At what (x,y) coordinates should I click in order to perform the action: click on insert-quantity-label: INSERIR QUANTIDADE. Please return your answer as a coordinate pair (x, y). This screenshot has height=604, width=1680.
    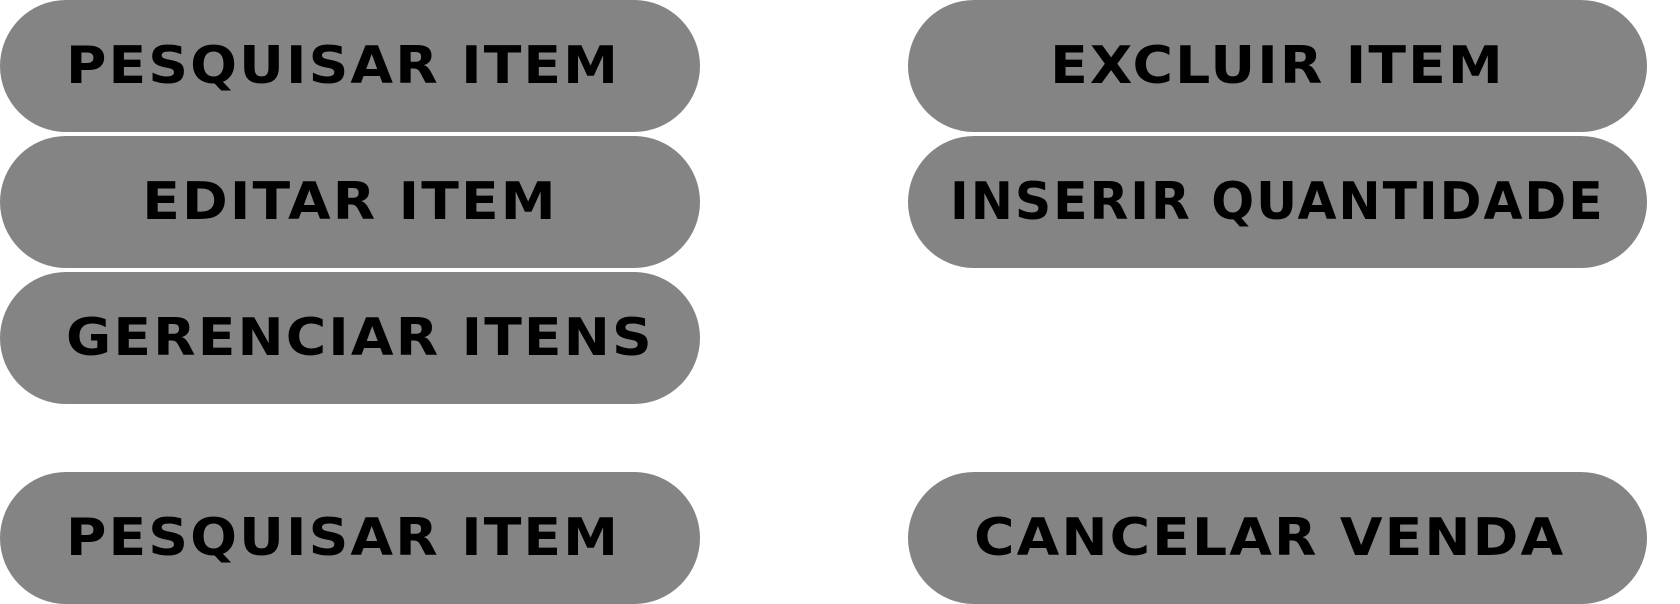
    Looking at the image, I should click on (1277, 202).